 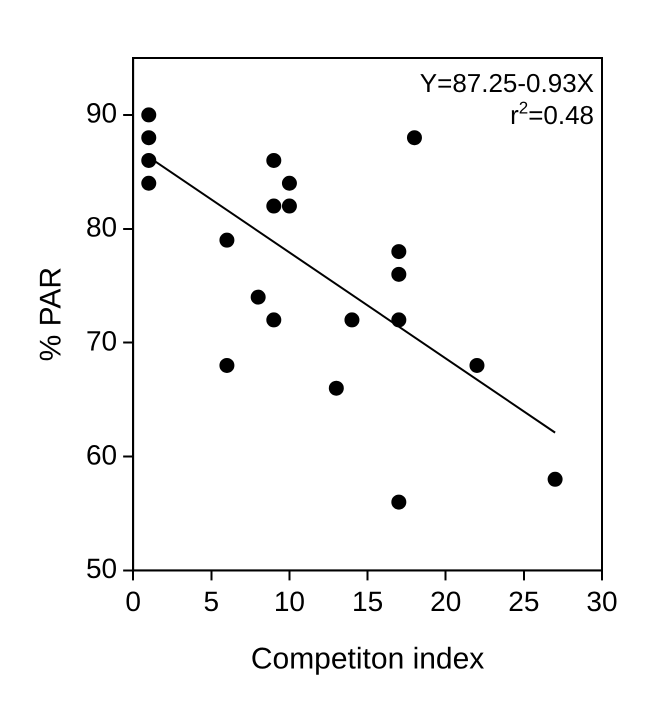 I want to click on x-tick-label: 25, so click(x=524, y=601).